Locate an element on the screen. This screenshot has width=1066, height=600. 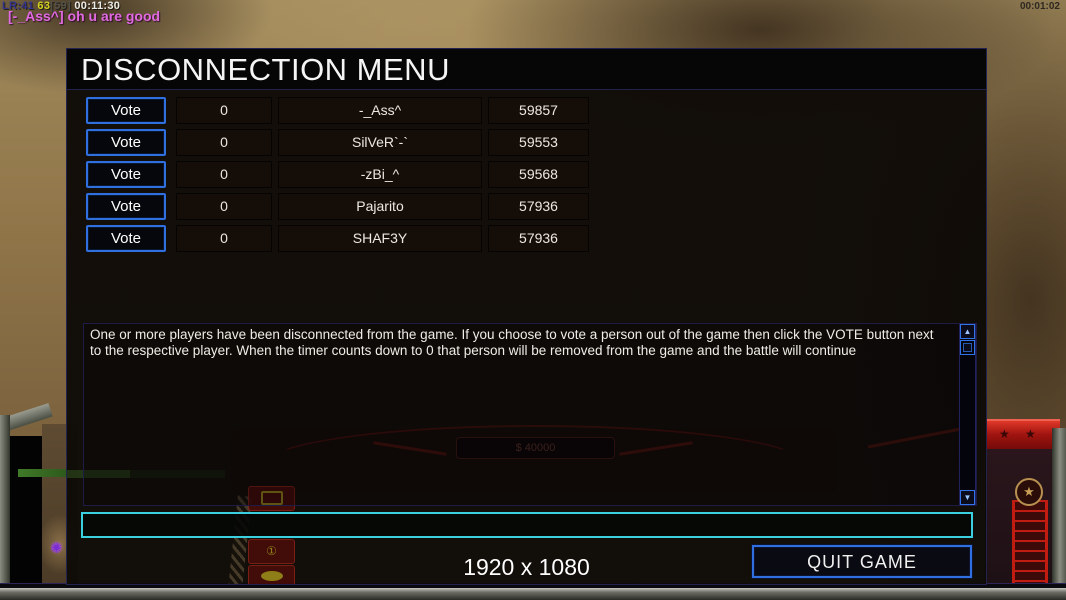
hud-metal-left-edge is located at coordinates (5, 507).